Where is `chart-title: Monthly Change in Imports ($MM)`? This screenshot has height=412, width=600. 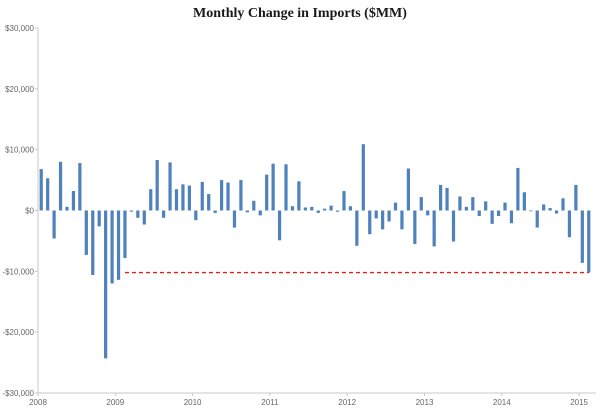
chart-title: Monthly Change in Imports ($MM) is located at coordinates (300, 13).